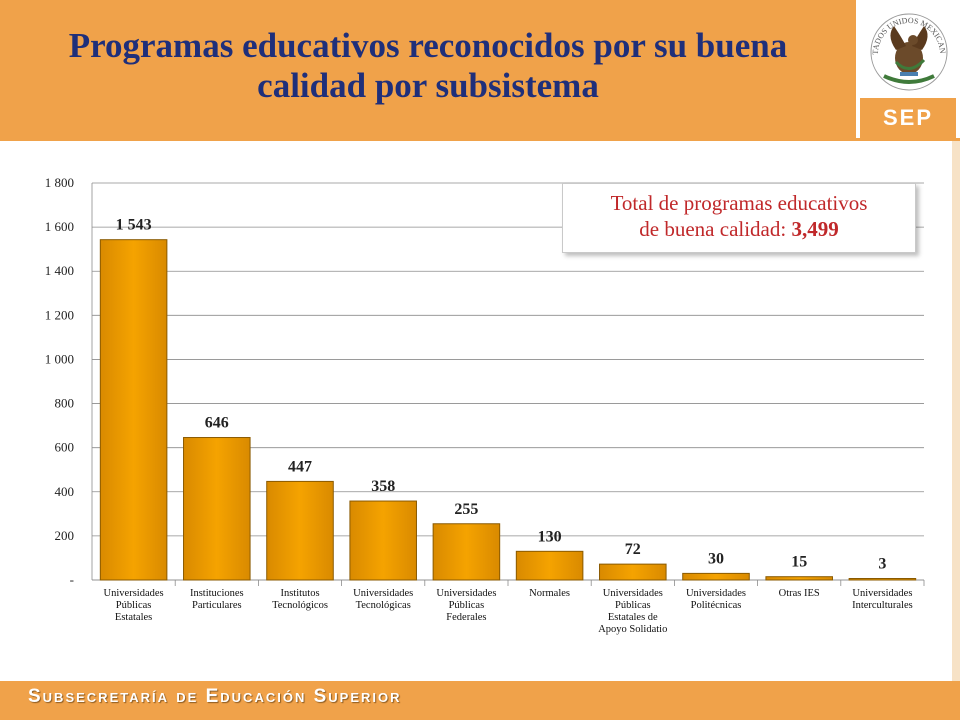 Image resolution: width=960 pixels, height=720 pixels. What do you see at coordinates (480, 139) in the screenshot?
I see `header-divider` at bounding box center [480, 139].